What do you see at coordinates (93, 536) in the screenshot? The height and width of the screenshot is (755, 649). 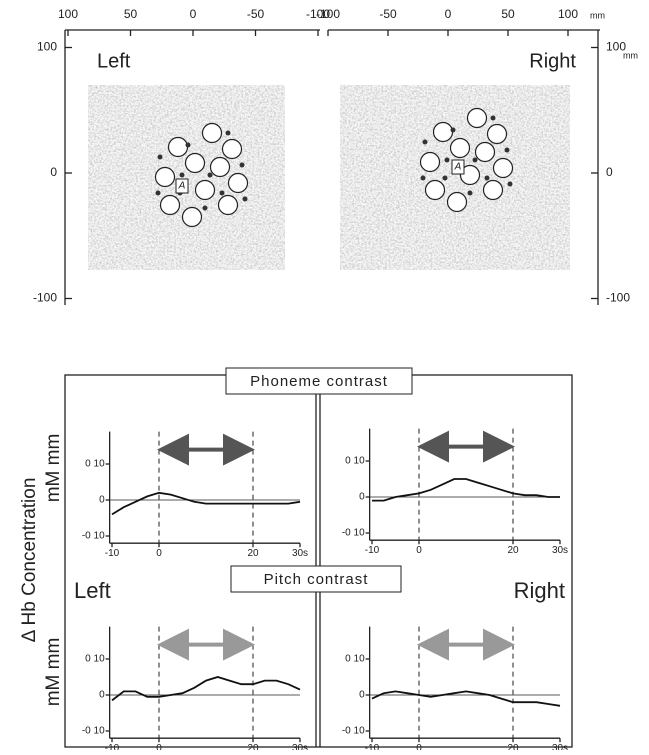 I see `y-tick-label: -0 10` at bounding box center [93, 536].